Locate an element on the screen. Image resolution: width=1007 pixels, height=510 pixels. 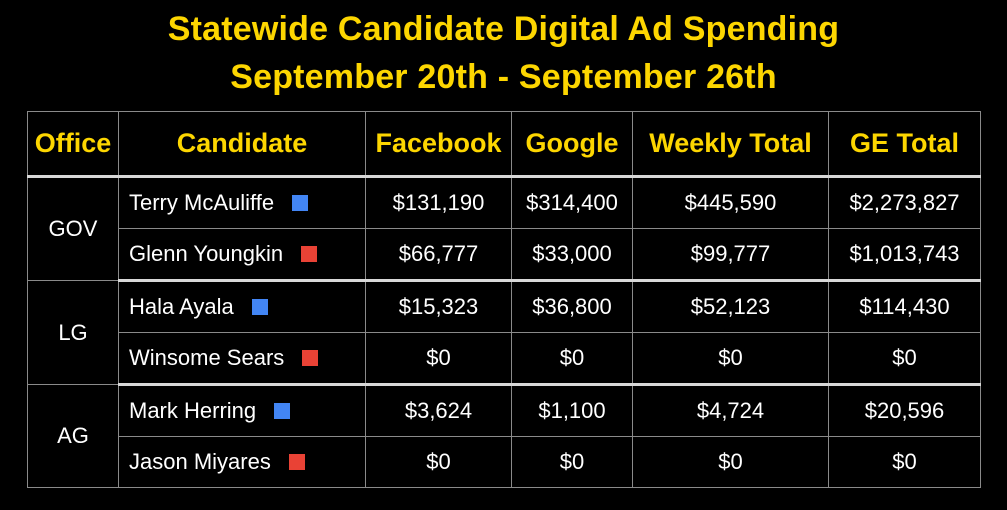
candidate-cell: Mark Herring is located at coordinates (242, 410).